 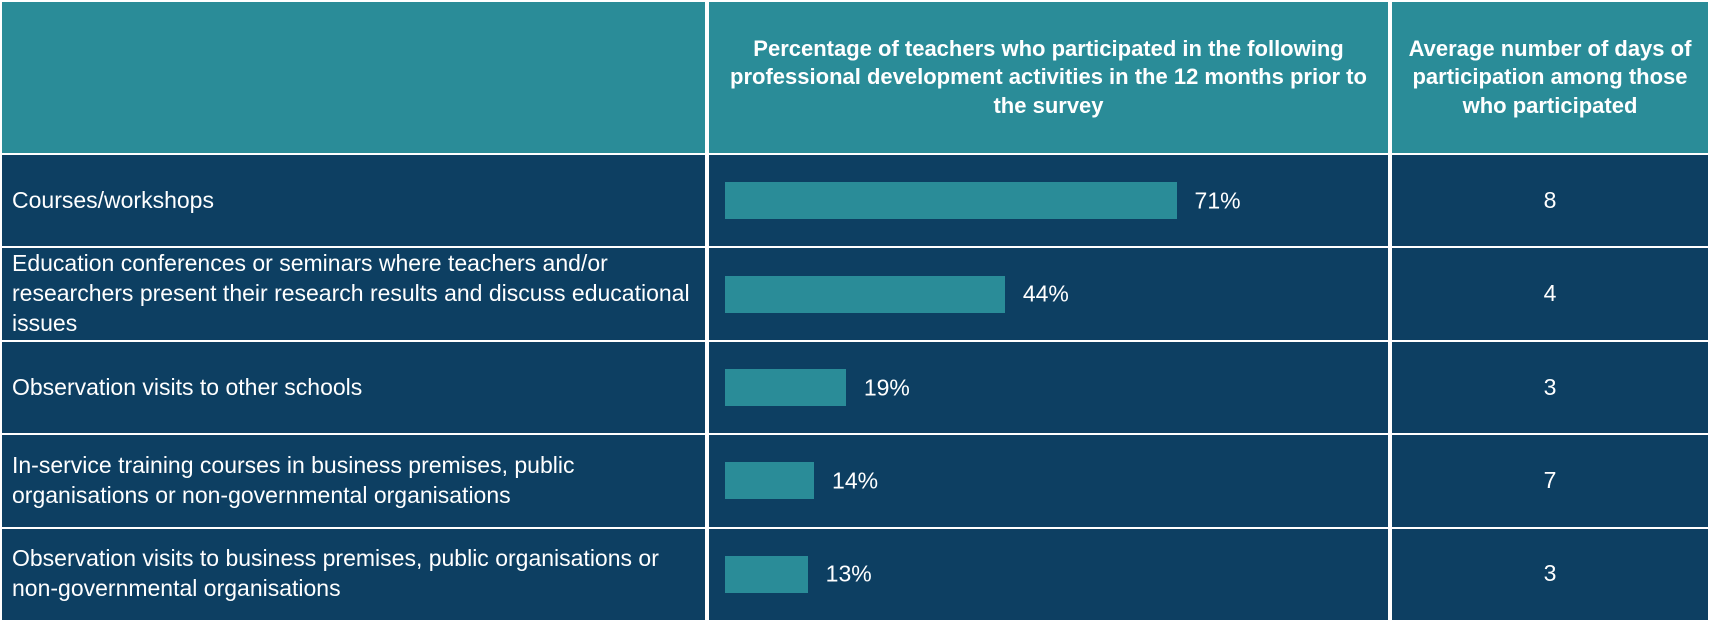 What do you see at coordinates (353, 201) in the screenshot?
I see `row-label: Courses/workshops` at bounding box center [353, 201].